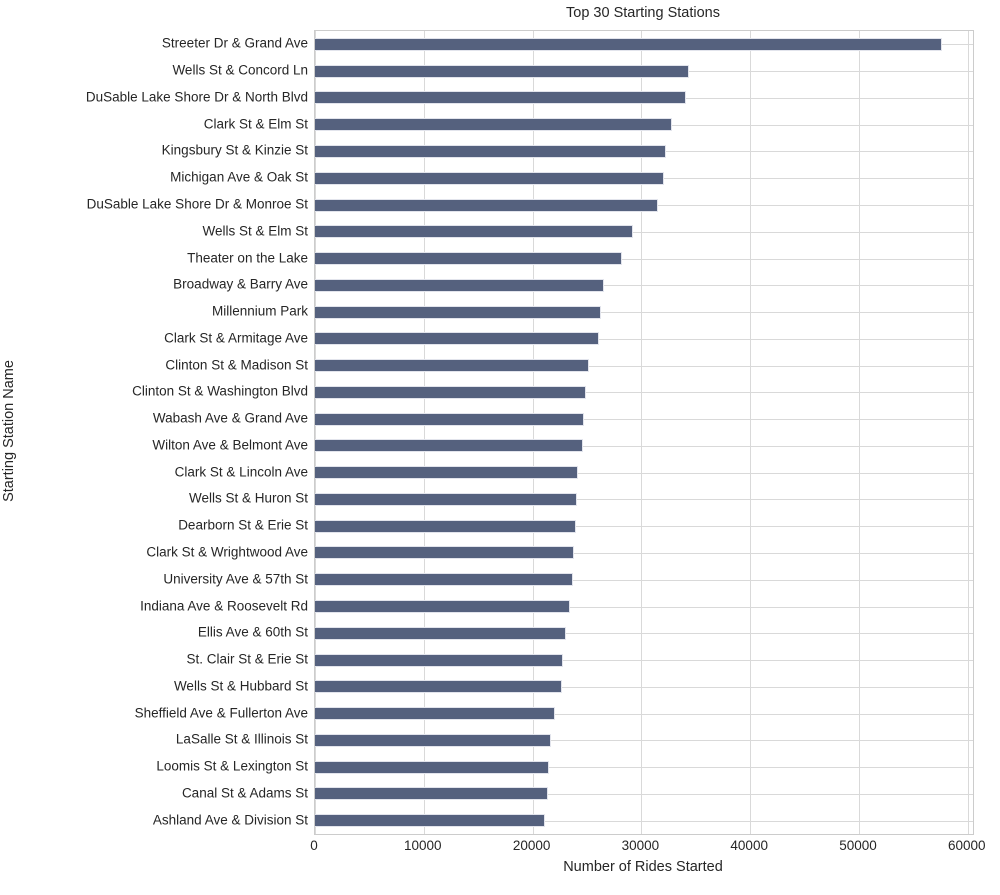 The width and height of the screenshot is (1000, 895). What do you see at coordinates (240, 284) in the screenshot?
I see `y-tick-label: Broadway & Barry Ave` at bounding box center [240, 284].